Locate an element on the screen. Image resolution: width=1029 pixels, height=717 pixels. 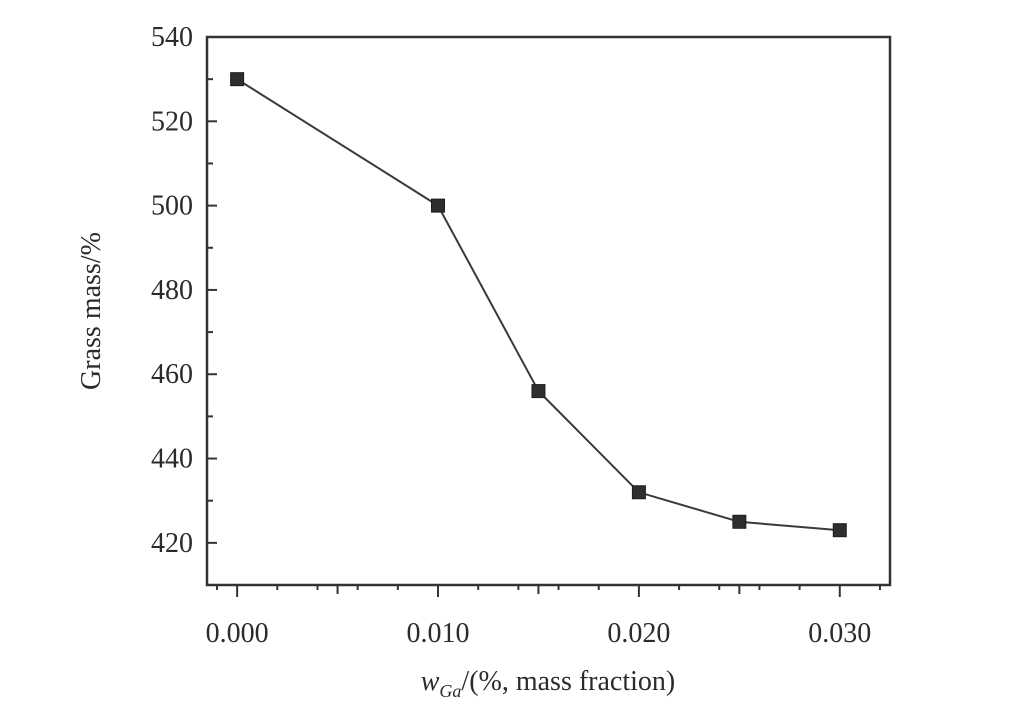
y-tick-label: 440 is located at coordinates (172, 459).